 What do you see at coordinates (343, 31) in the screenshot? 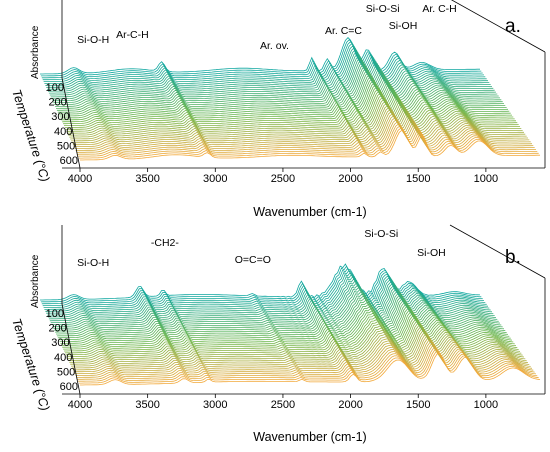
I see `peak-annotation: Ar. C=C` at bounding box center [343, 31].